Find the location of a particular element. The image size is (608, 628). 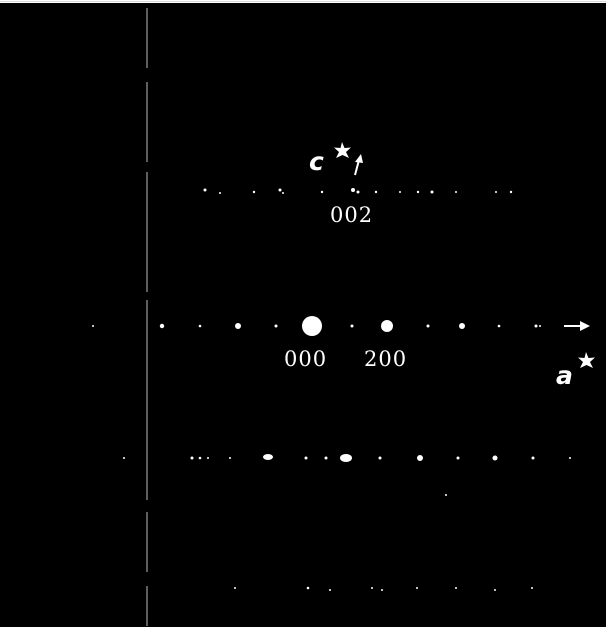

a-star-mark is located at coordinates (586, 360).